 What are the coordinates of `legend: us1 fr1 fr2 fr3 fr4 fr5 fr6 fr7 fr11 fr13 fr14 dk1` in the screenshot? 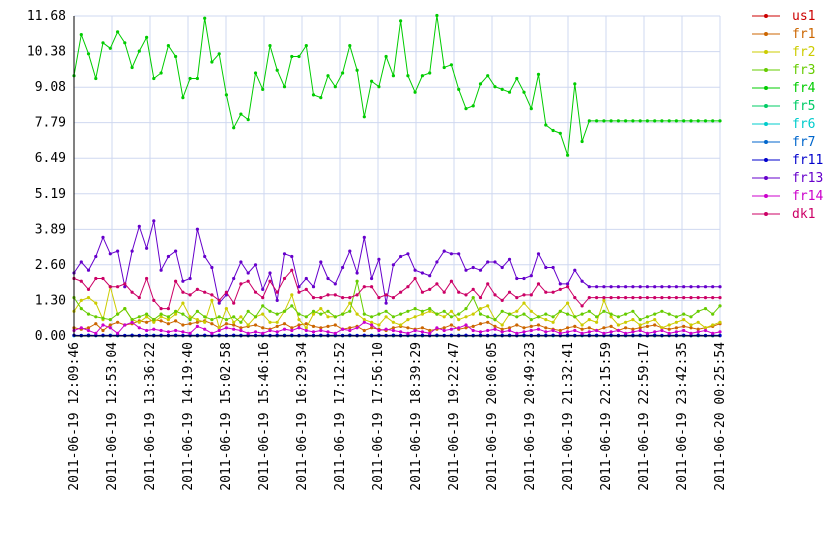 It's located at (787, 115).